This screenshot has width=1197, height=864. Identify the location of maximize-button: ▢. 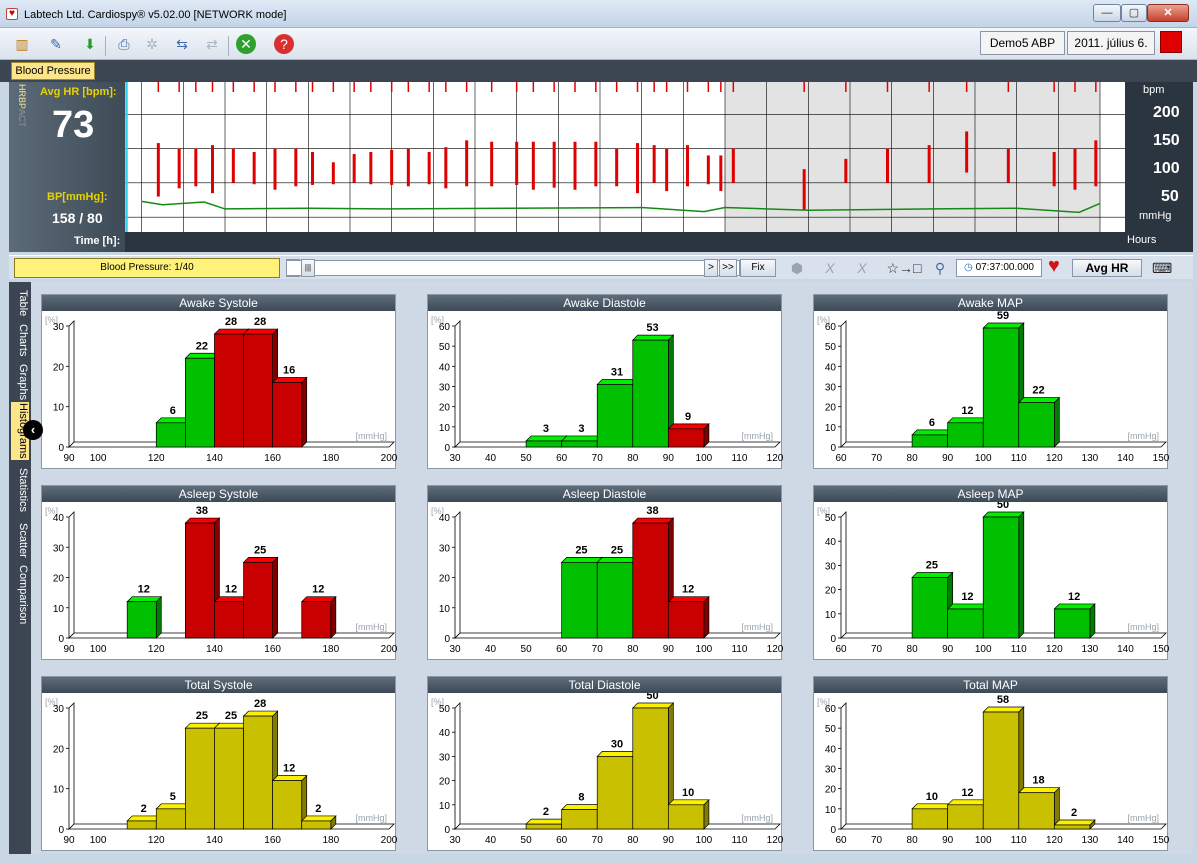
(1134, 13).